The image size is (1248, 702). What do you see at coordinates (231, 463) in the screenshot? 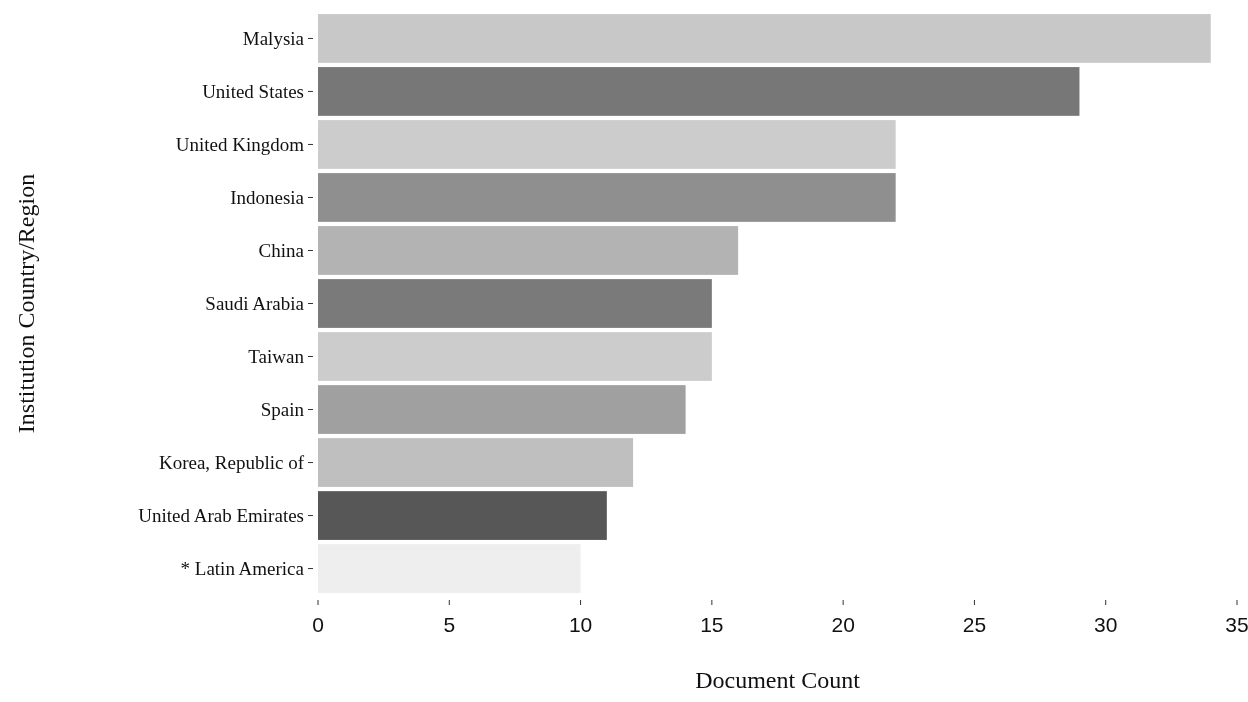
I see `y-tick-label: Korea, Republic of` at bounding box center [231, 463].